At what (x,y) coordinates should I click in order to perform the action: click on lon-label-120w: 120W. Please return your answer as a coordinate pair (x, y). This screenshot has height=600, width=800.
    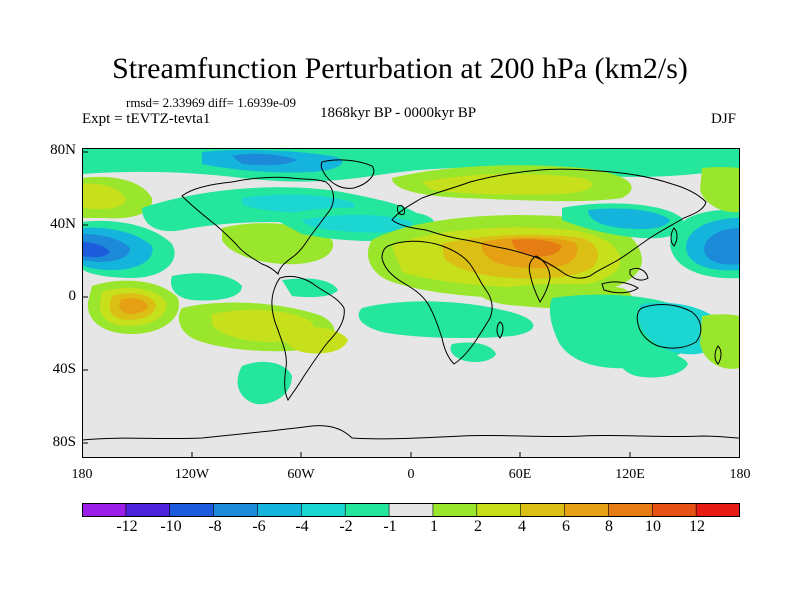
    Looking at the image, I should click on (192, 474).